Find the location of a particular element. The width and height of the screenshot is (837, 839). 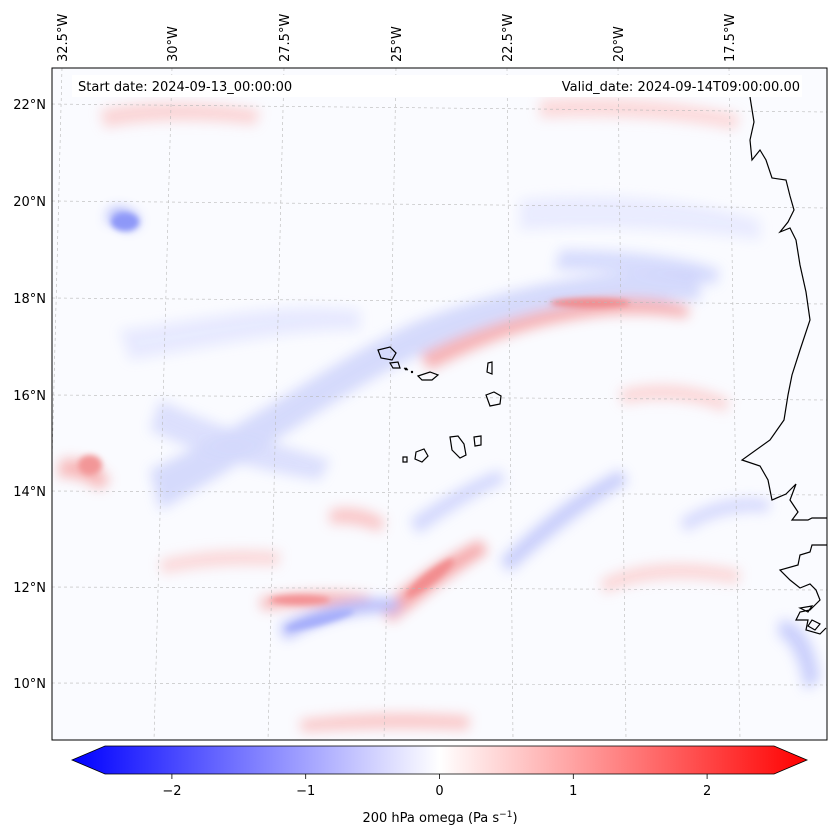

lat-label: 10°N is located at coordinates (29, 684).